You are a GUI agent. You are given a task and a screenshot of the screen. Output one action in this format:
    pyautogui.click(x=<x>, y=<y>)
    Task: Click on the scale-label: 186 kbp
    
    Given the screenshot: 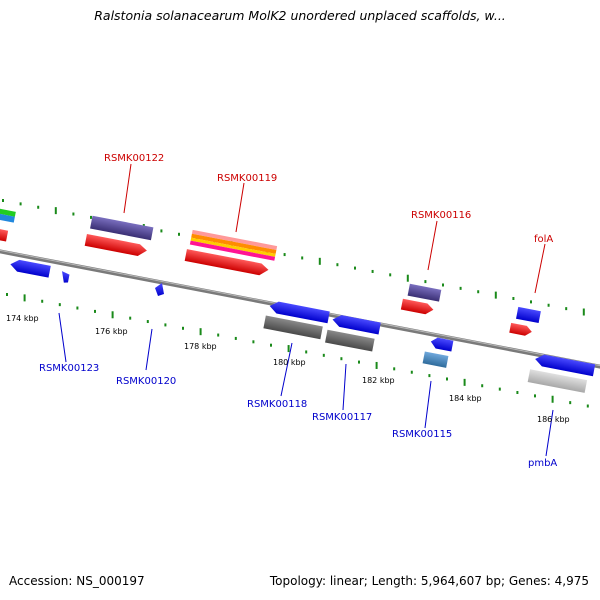 What is the action you would take?
    pyautogui.click(x=553, y=419)
    